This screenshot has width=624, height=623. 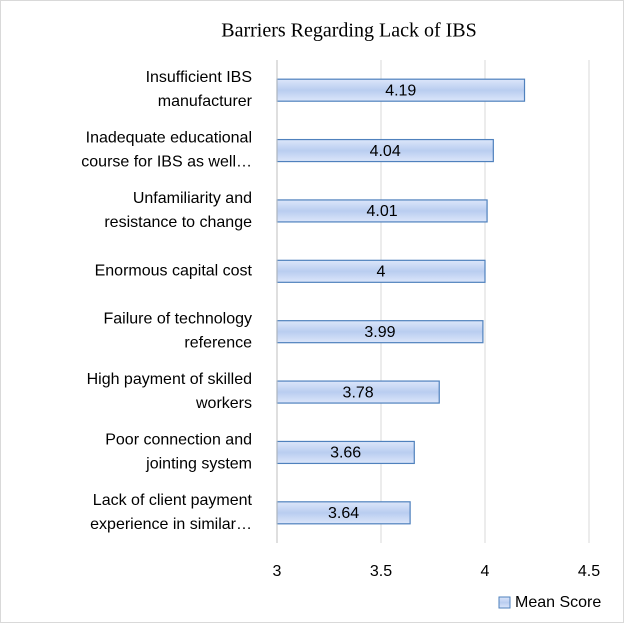 What do you see at coordinates (358, 392) in the screenshot?
I see `value-label: 3.78` at bounding box center [358, 392].